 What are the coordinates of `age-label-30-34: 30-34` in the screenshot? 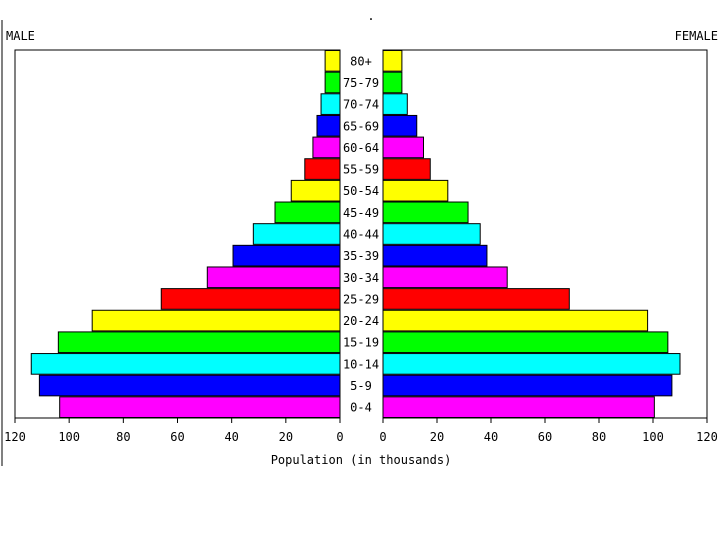 It's located at (361, 278).